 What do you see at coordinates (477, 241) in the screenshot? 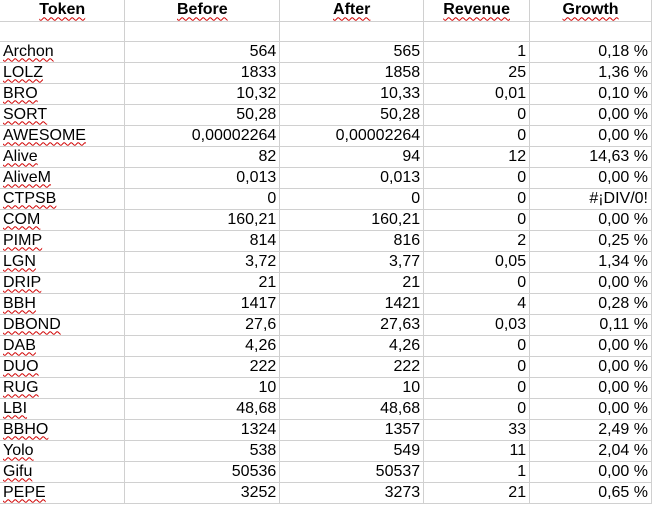
I see `revenue-cell: 2` at bounding box center [477, 241].